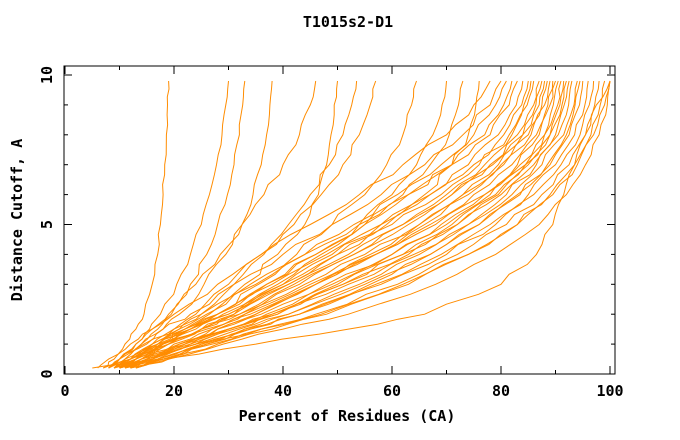 Image resolution: width=680 pixels, height=440 pixels. I want to click on x-tick-label: 100, so click(609, 391).